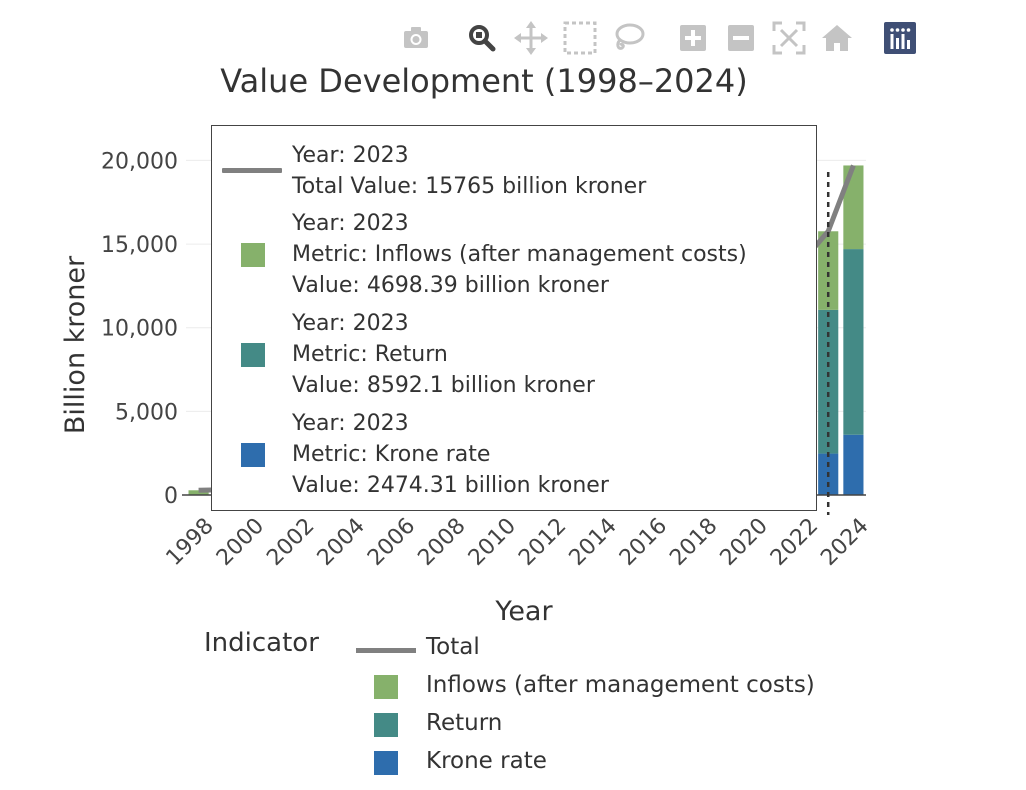  Describe the element at coordinates (240, 542) in the screenshot. I see `x-tick-label: 2000` at that location.